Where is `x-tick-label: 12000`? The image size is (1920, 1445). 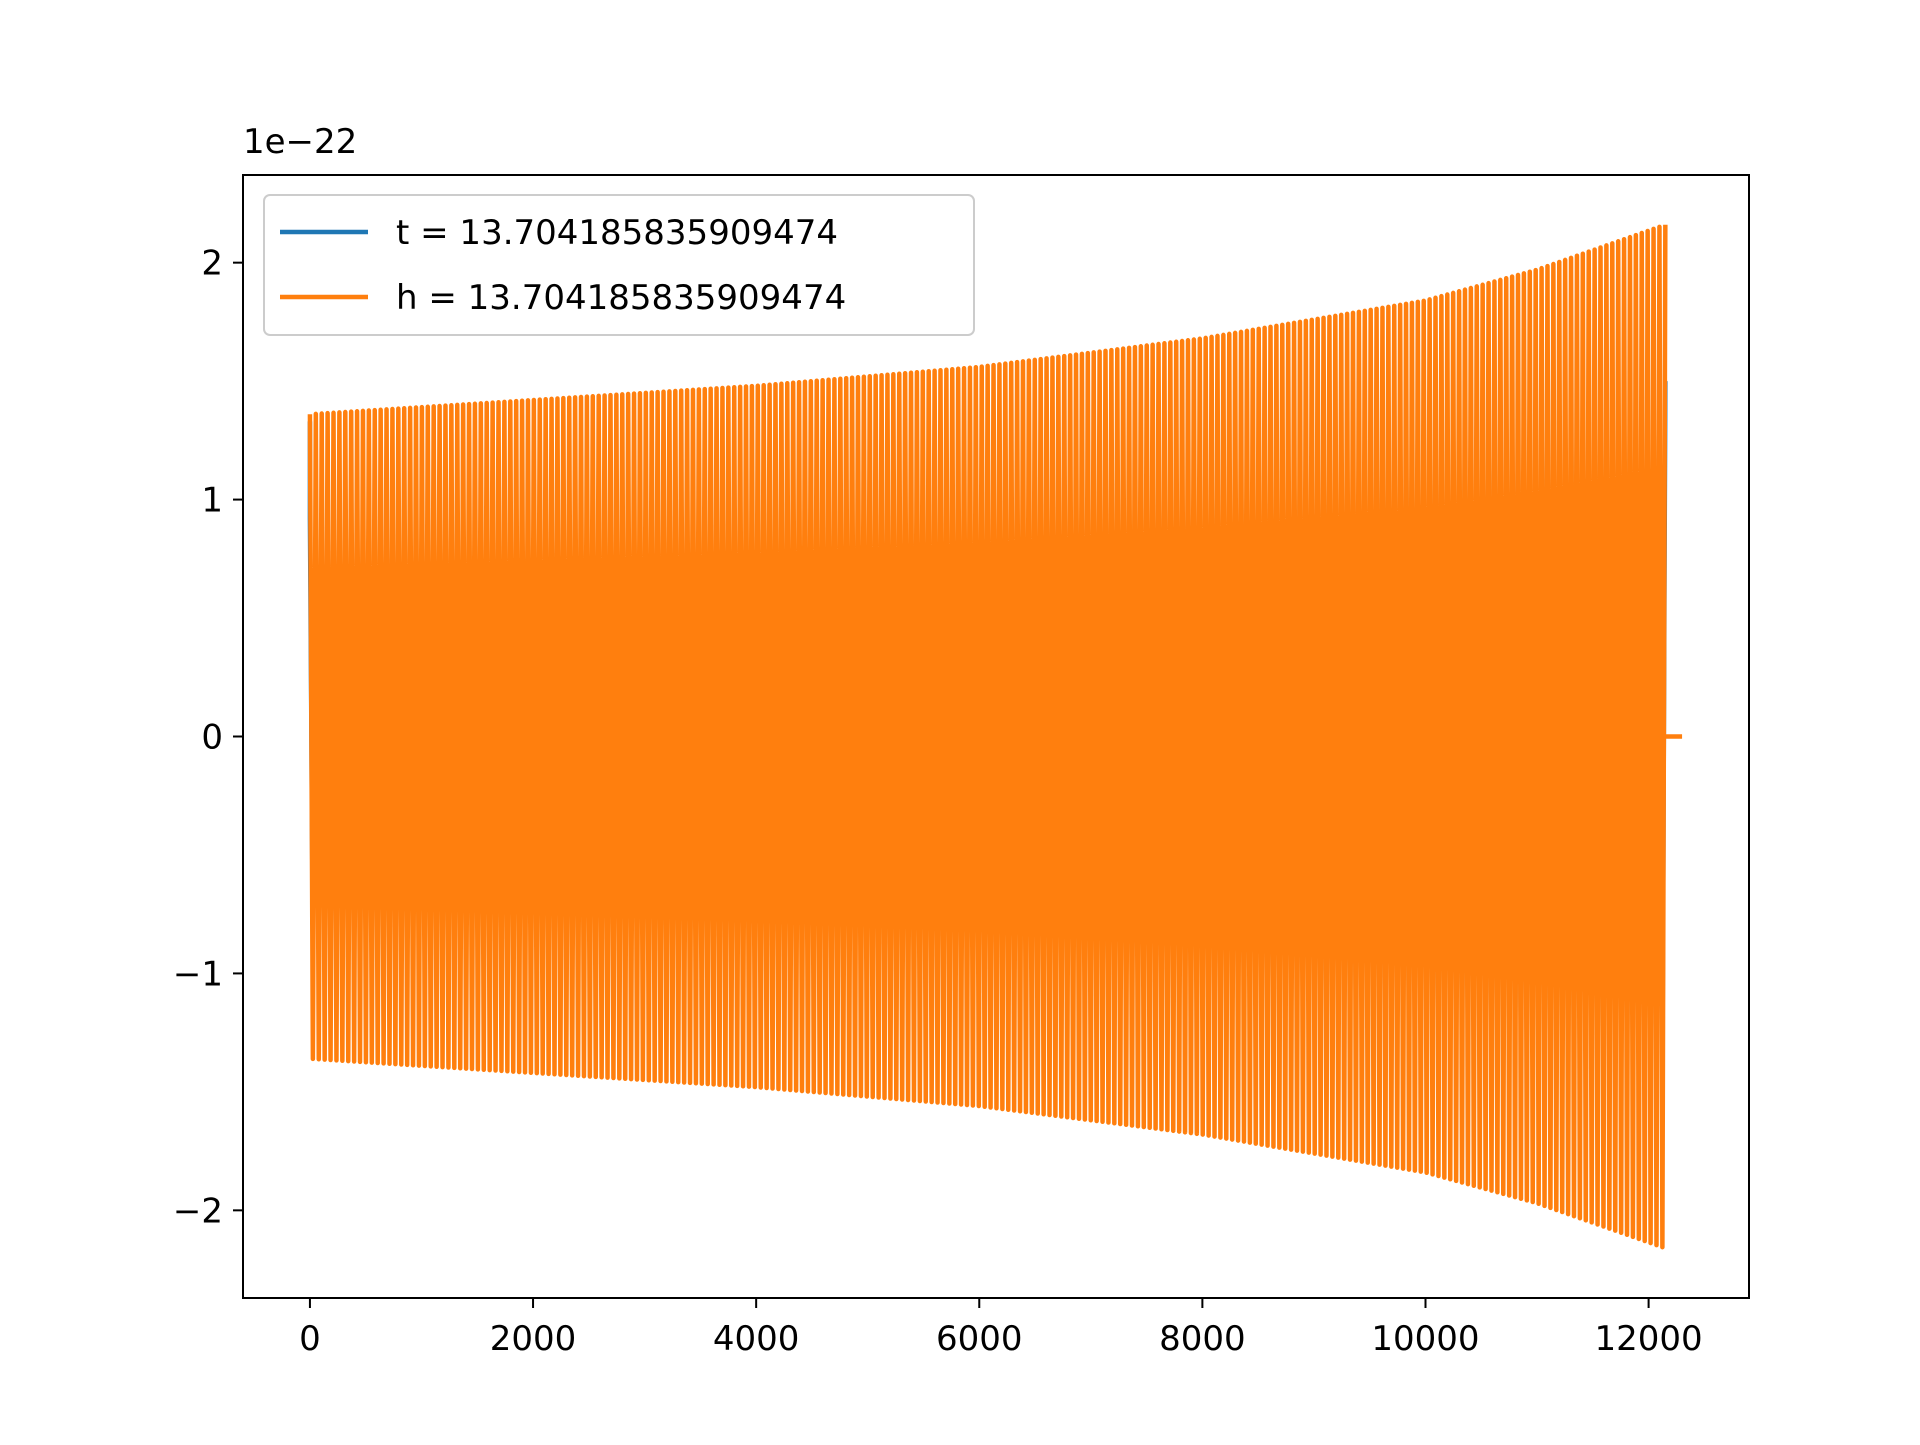 x-tick-label: 12000 is located at coordinates (1649, 1339).